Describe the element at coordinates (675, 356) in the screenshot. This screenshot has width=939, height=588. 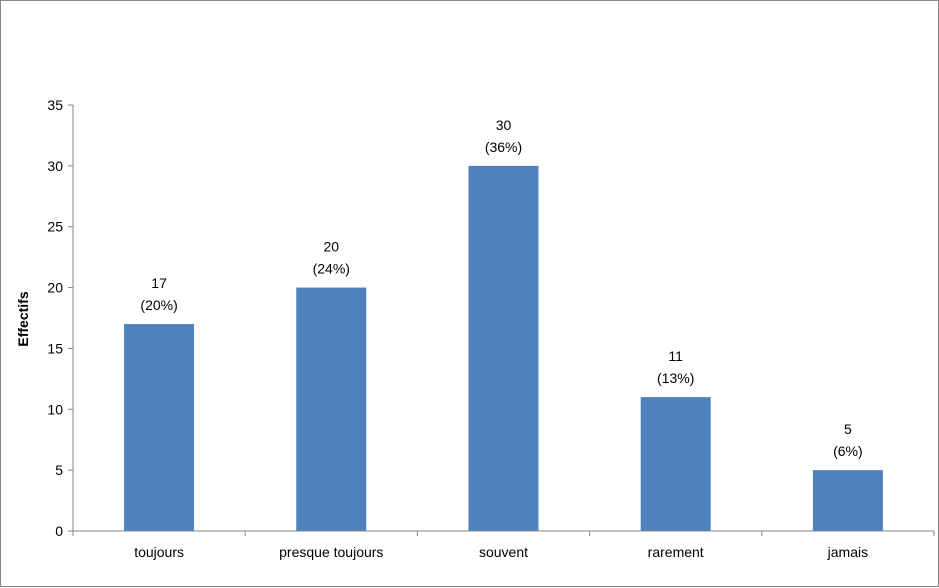
I see `data-label-count: 11` at that location.